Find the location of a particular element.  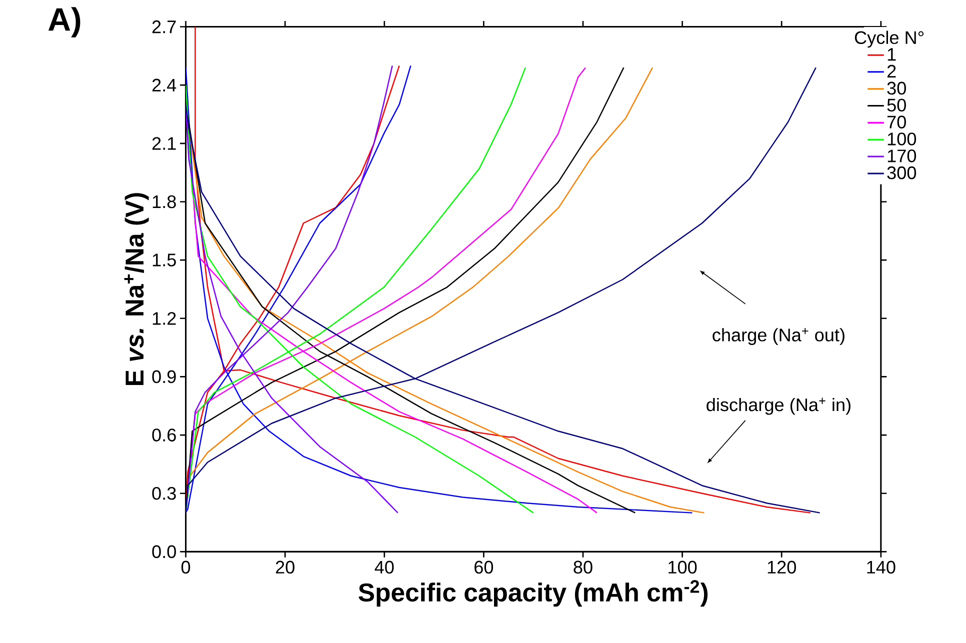

x-tick-label: 40 is located at coordinates (384, 567).